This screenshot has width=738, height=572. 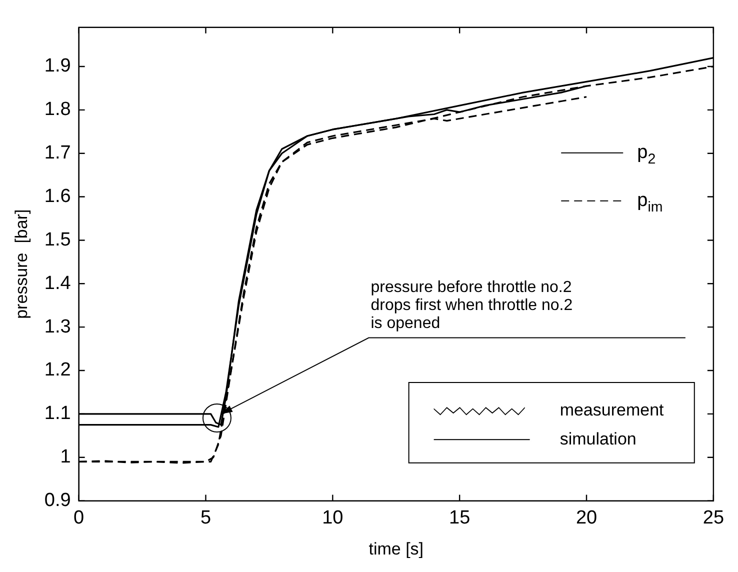 I want to click on y-tick-label: 0.9, so click(x=57, y=501).